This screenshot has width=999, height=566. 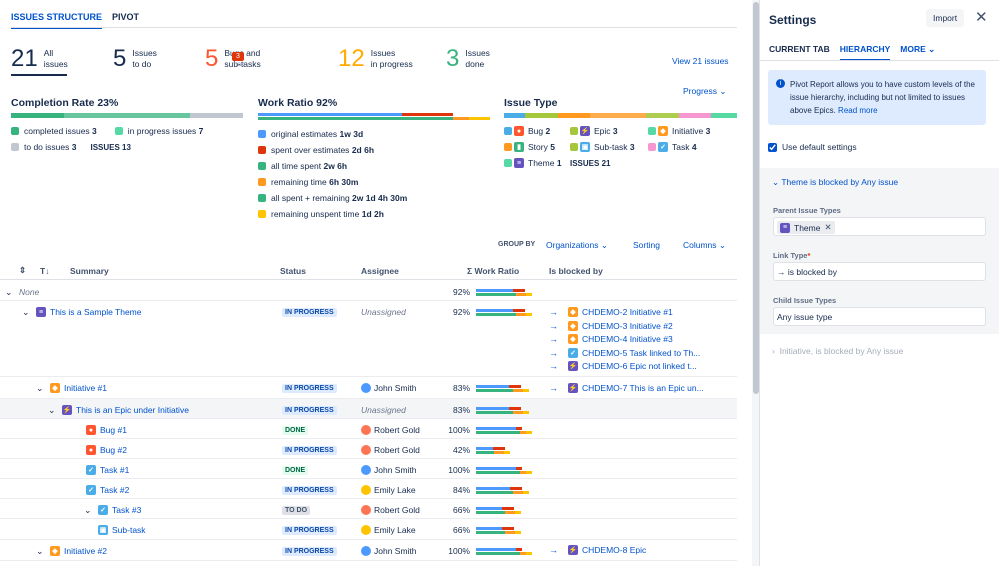 I want to click on issue-summary: Bug #1, so click(x=113, y=430).